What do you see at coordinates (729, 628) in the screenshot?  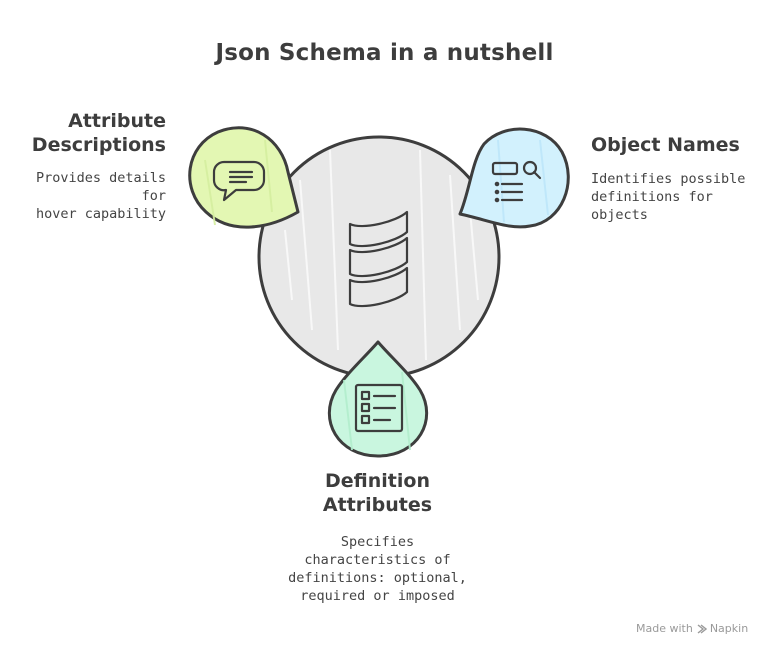 I see `watermark-brand-name: Napkin` at bounding box center [729, 628].